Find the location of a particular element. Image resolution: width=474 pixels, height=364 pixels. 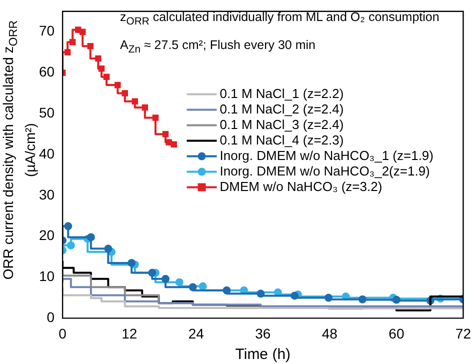

x-tick-label: 12 is located at coordinates (130, 333).